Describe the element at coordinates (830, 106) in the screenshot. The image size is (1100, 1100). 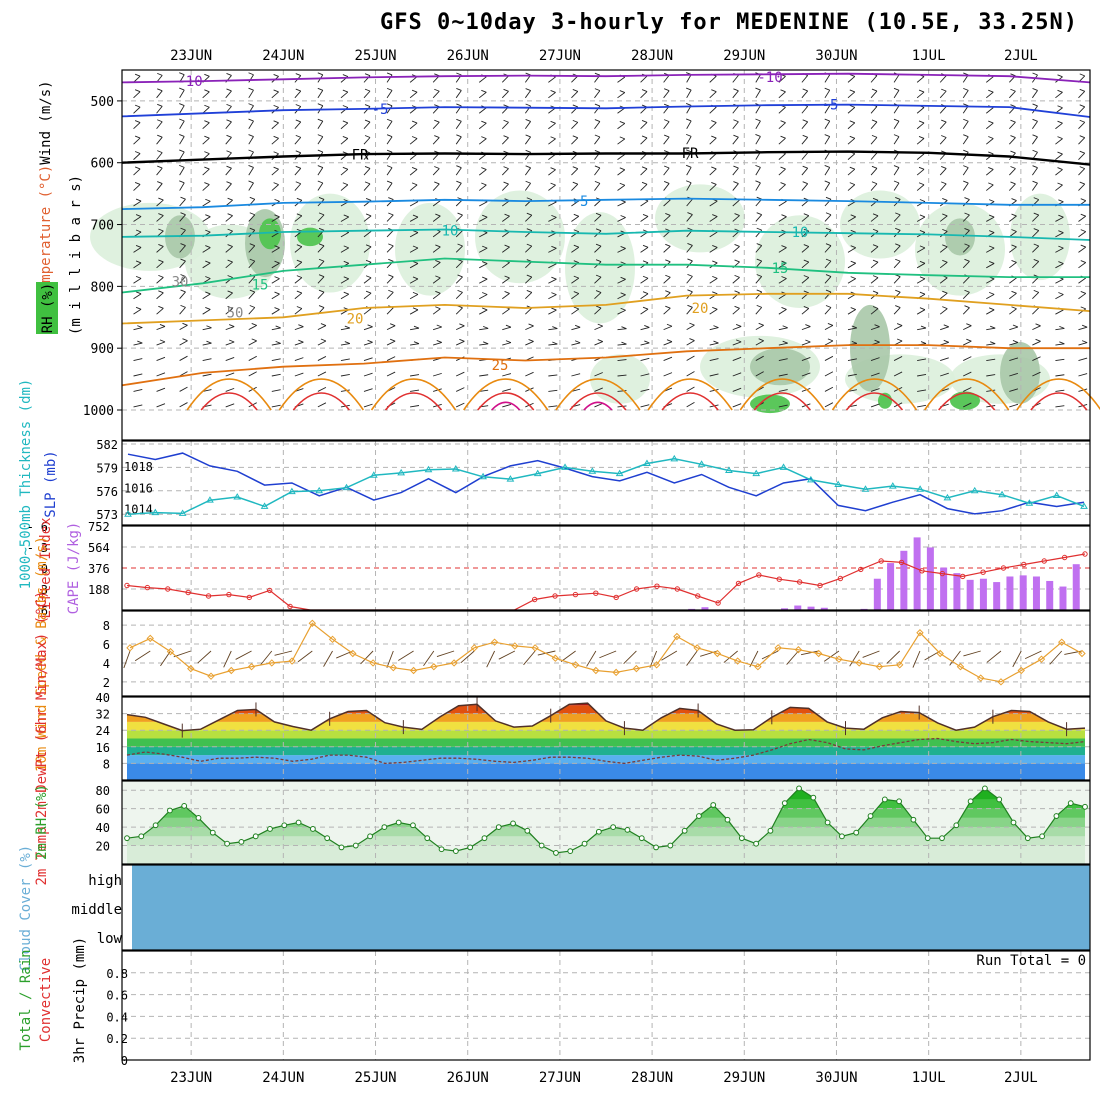
I see `isotherm-label: -5` at that location.